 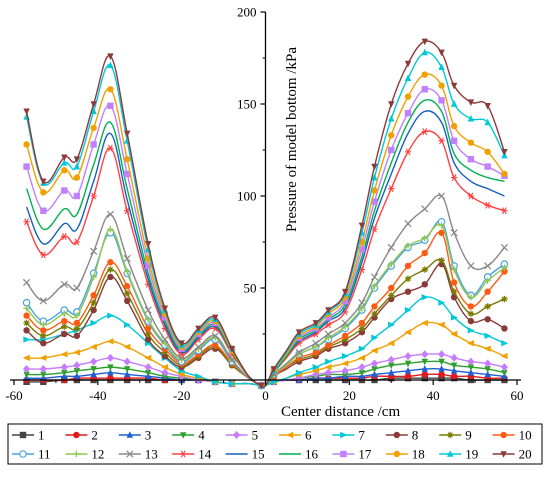 I want to click on legend-label-19: 19, so click(x=471, y=454).